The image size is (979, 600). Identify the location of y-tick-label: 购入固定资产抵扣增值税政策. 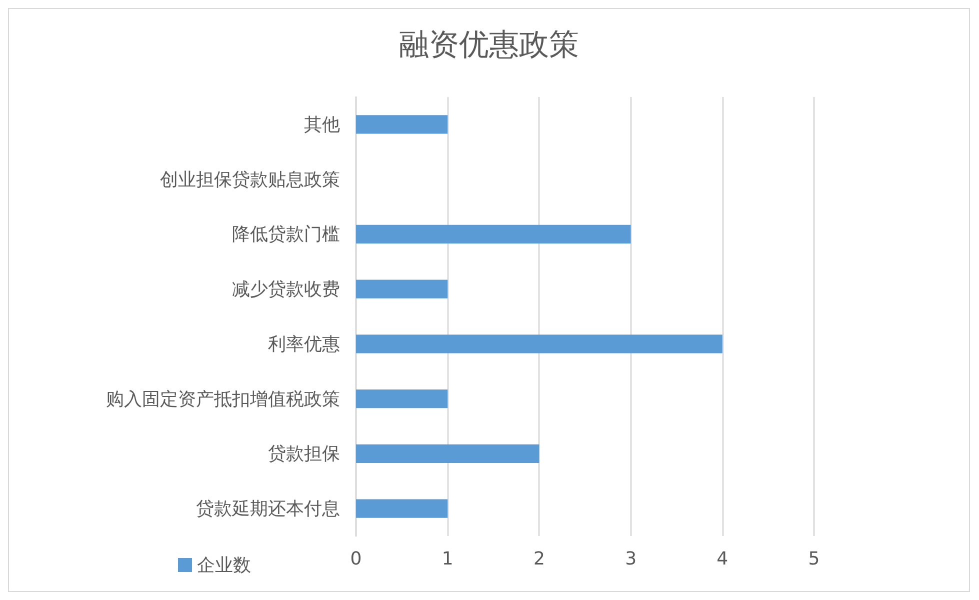
(223, 398).